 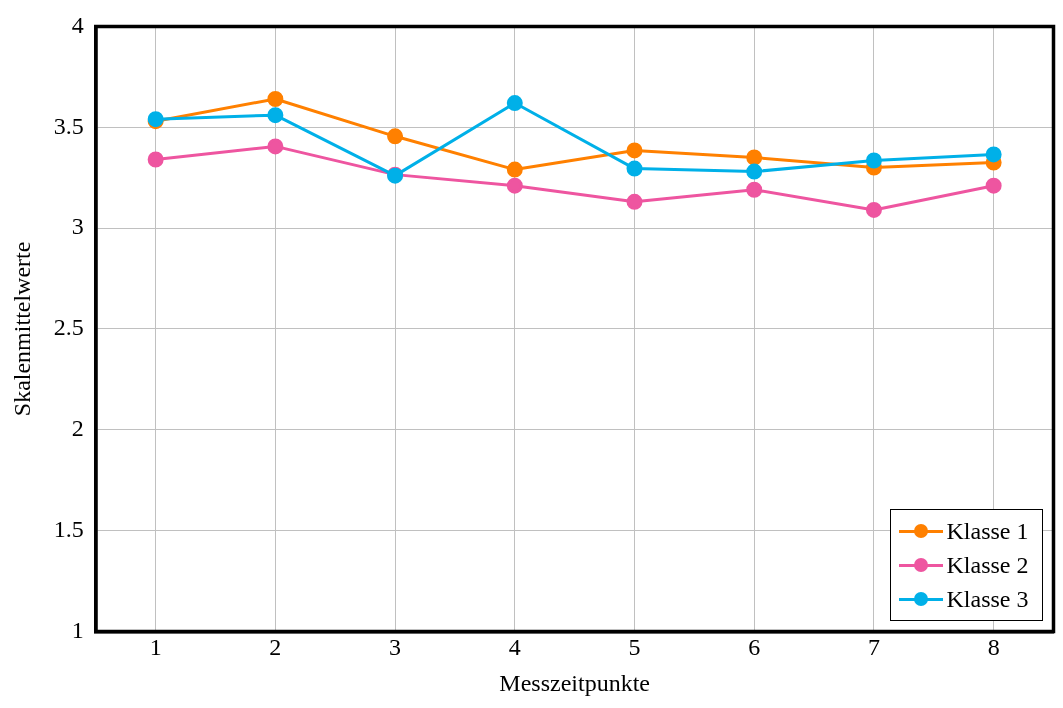 I want to click on x-tick-label: 6, so click(x=754, y=647).